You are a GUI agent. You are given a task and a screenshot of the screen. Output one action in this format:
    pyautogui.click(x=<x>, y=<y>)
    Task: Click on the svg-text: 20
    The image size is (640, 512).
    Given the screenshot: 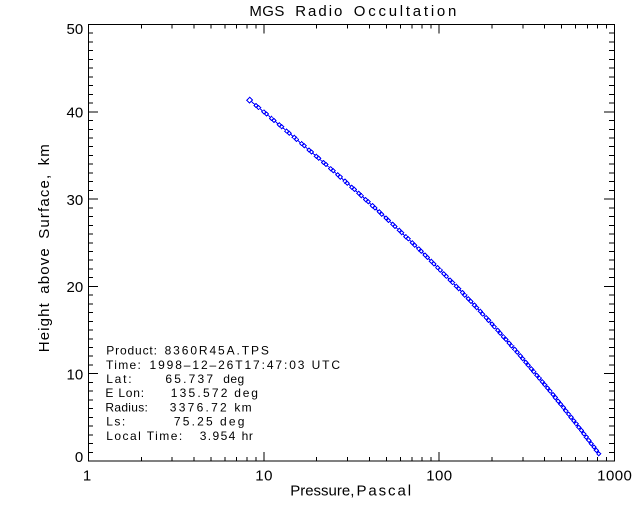 What is the action you would take?
    pyautogui.click(x=75, y=287)
    